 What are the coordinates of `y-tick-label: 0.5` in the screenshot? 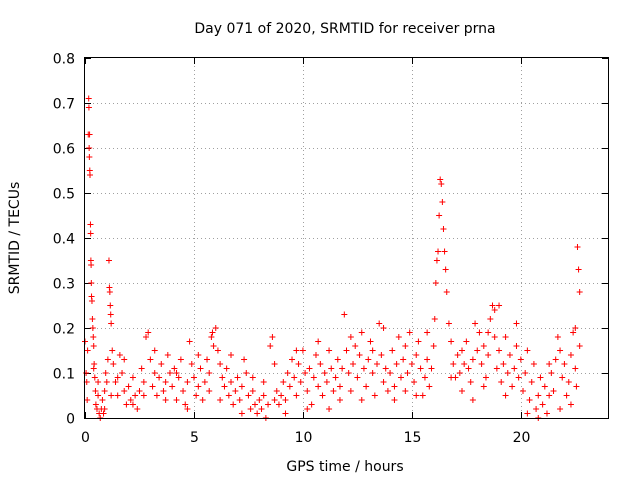 It's located at (64, 195).